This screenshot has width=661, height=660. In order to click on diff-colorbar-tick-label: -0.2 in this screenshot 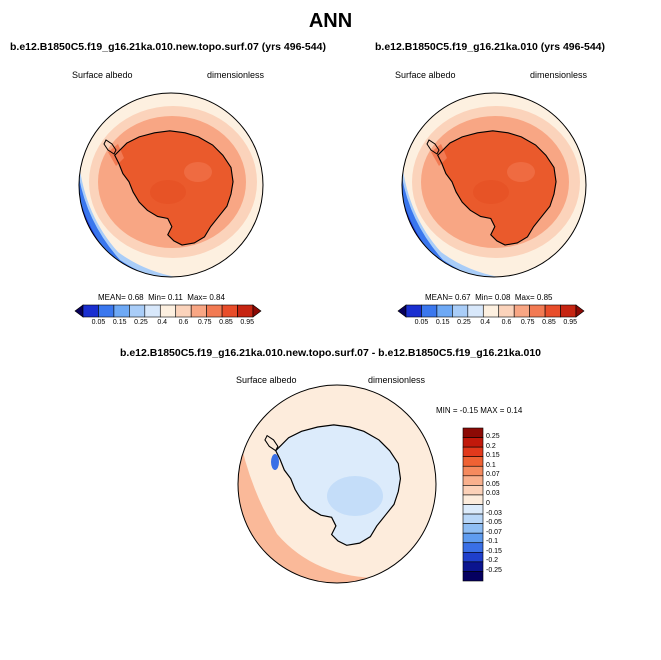, I will do `click(492, 561)`.